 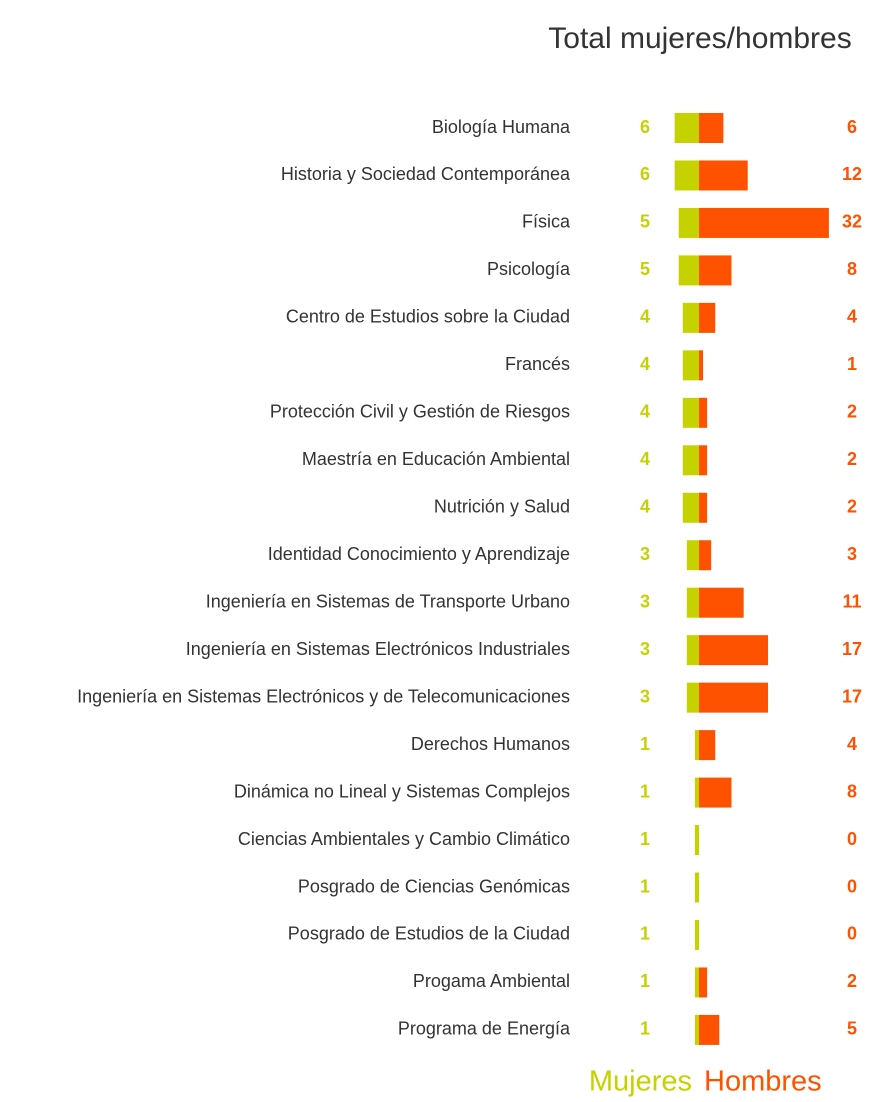 I want to click on category-label: Maestría en Educación Ambiental, so click(x=436, y=459).